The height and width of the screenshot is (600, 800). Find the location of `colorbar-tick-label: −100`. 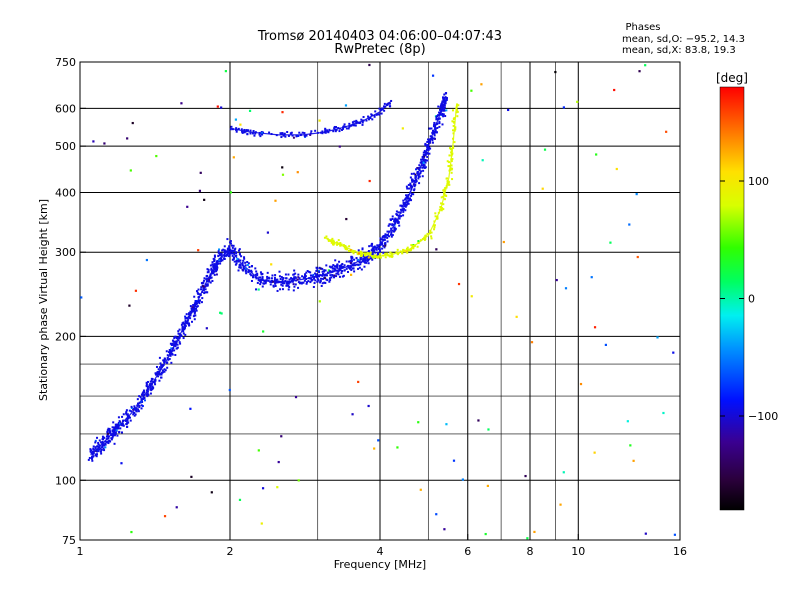

colorbar-tick-label: −100 is located at coordinates (763, 416).